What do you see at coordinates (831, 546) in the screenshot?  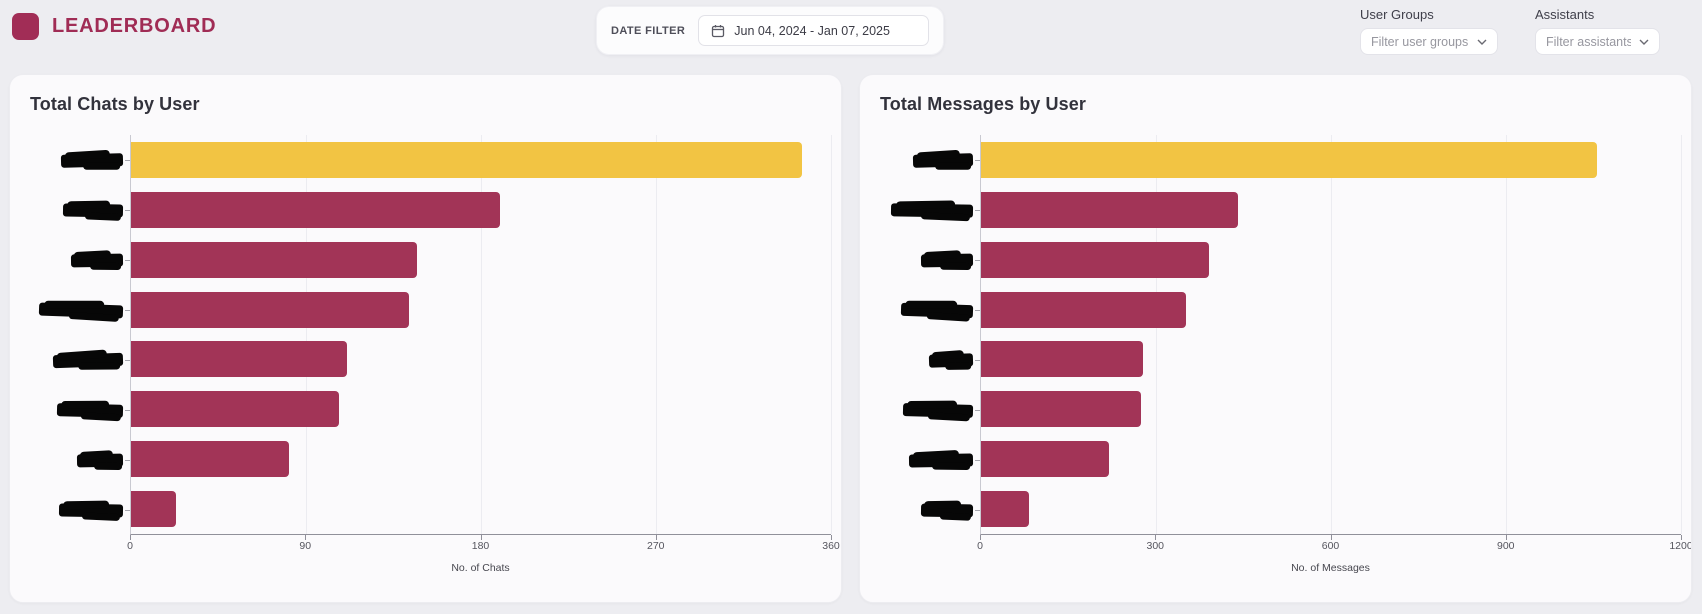 I see `tick-label: 360` at bounding box center [831, 546].